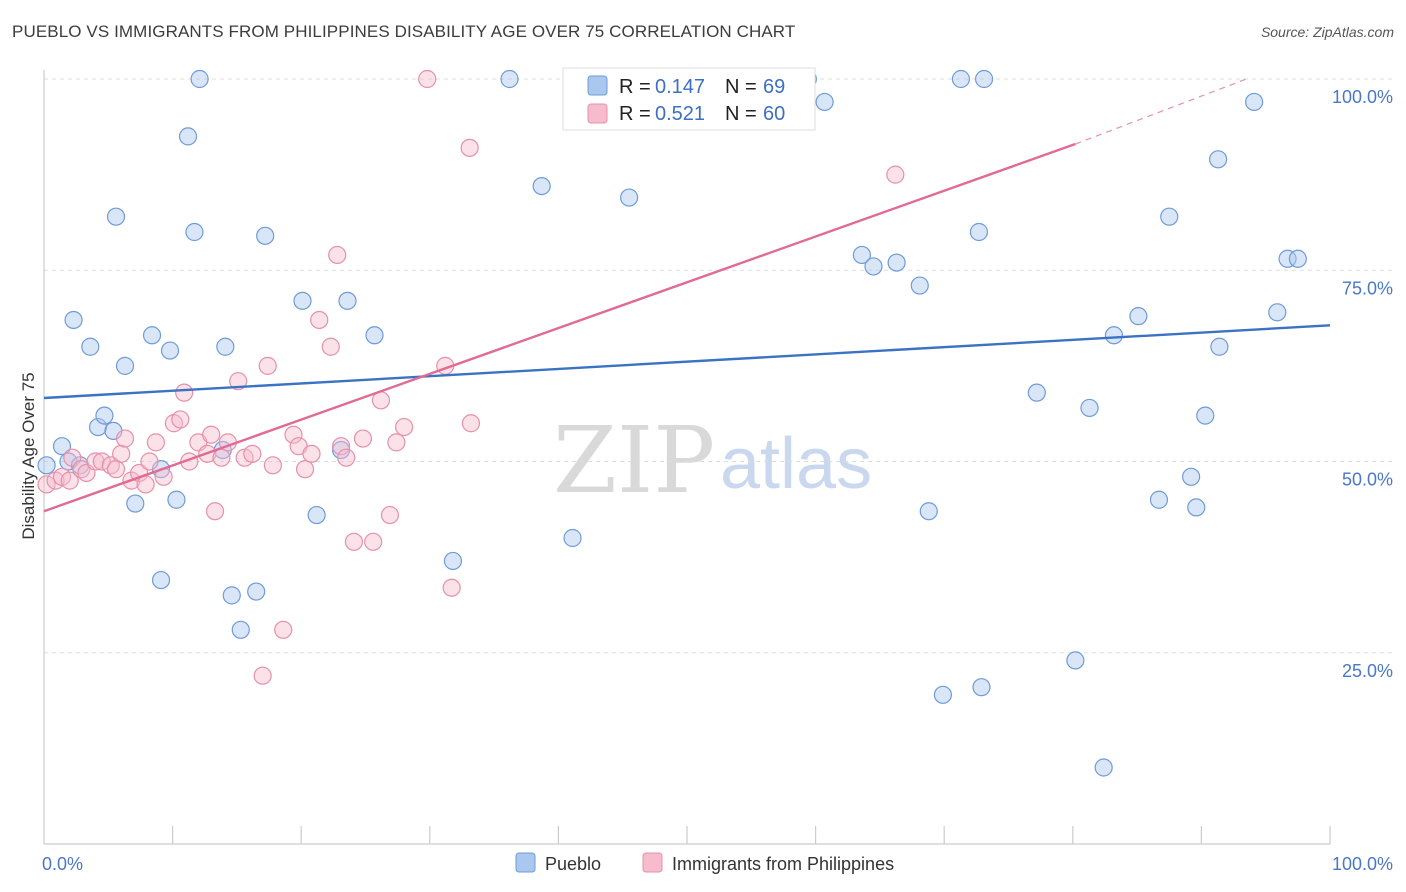  I want to click on y-tick-label: 50.0%, so click(1367, 480).